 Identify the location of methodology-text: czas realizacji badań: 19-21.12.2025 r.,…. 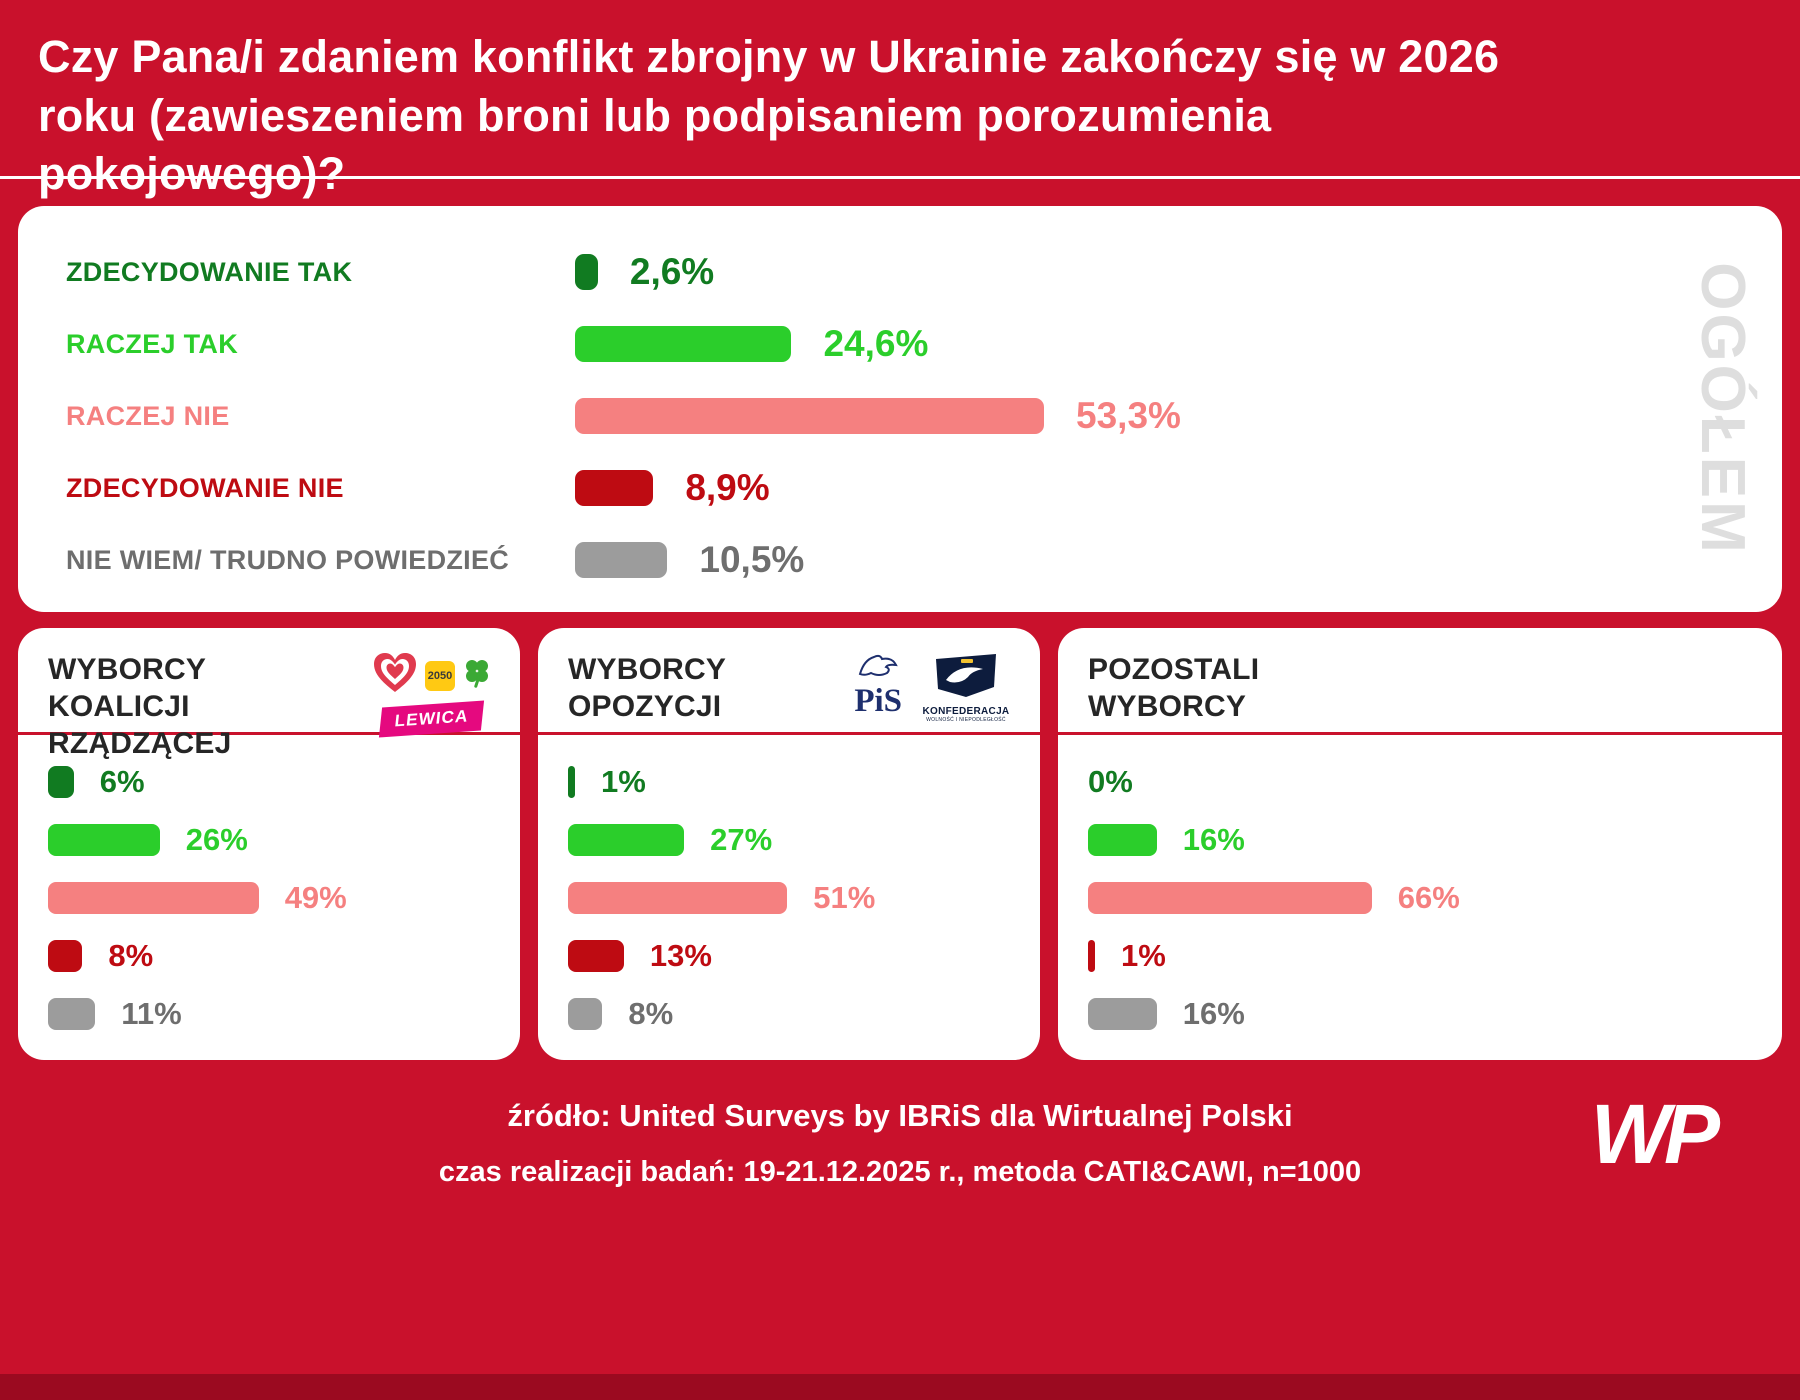
(900, 1172).